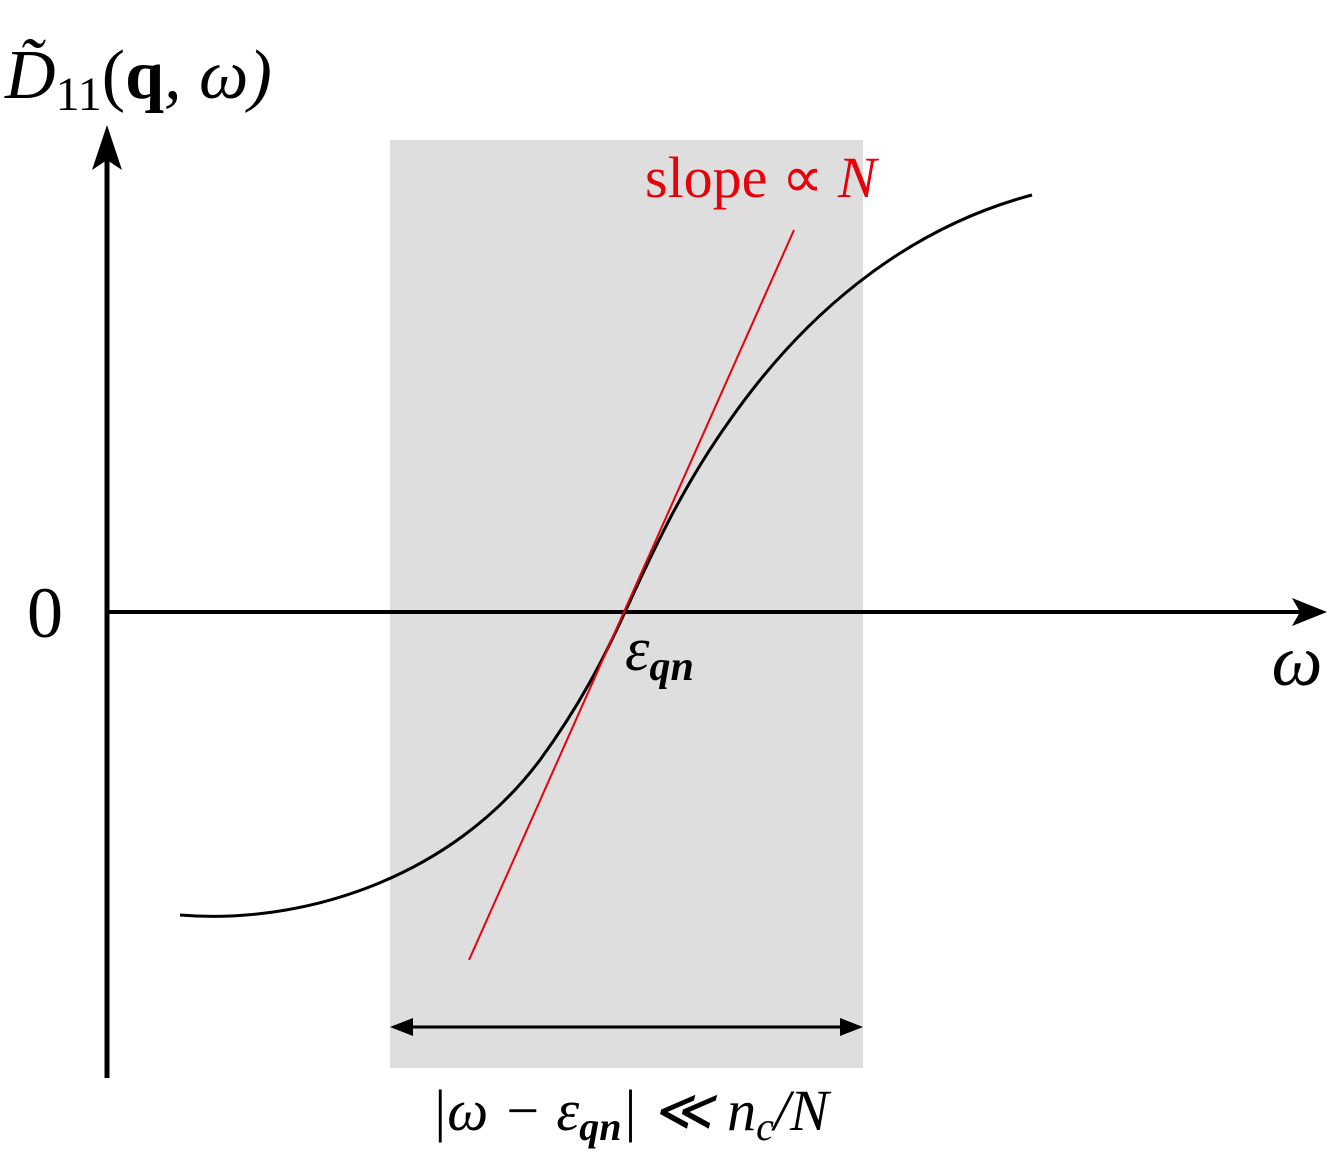  What do you see at coordinates (765, 1126) in the screenshot?
I see `sub2: c` at bounding box center [765, 1126].